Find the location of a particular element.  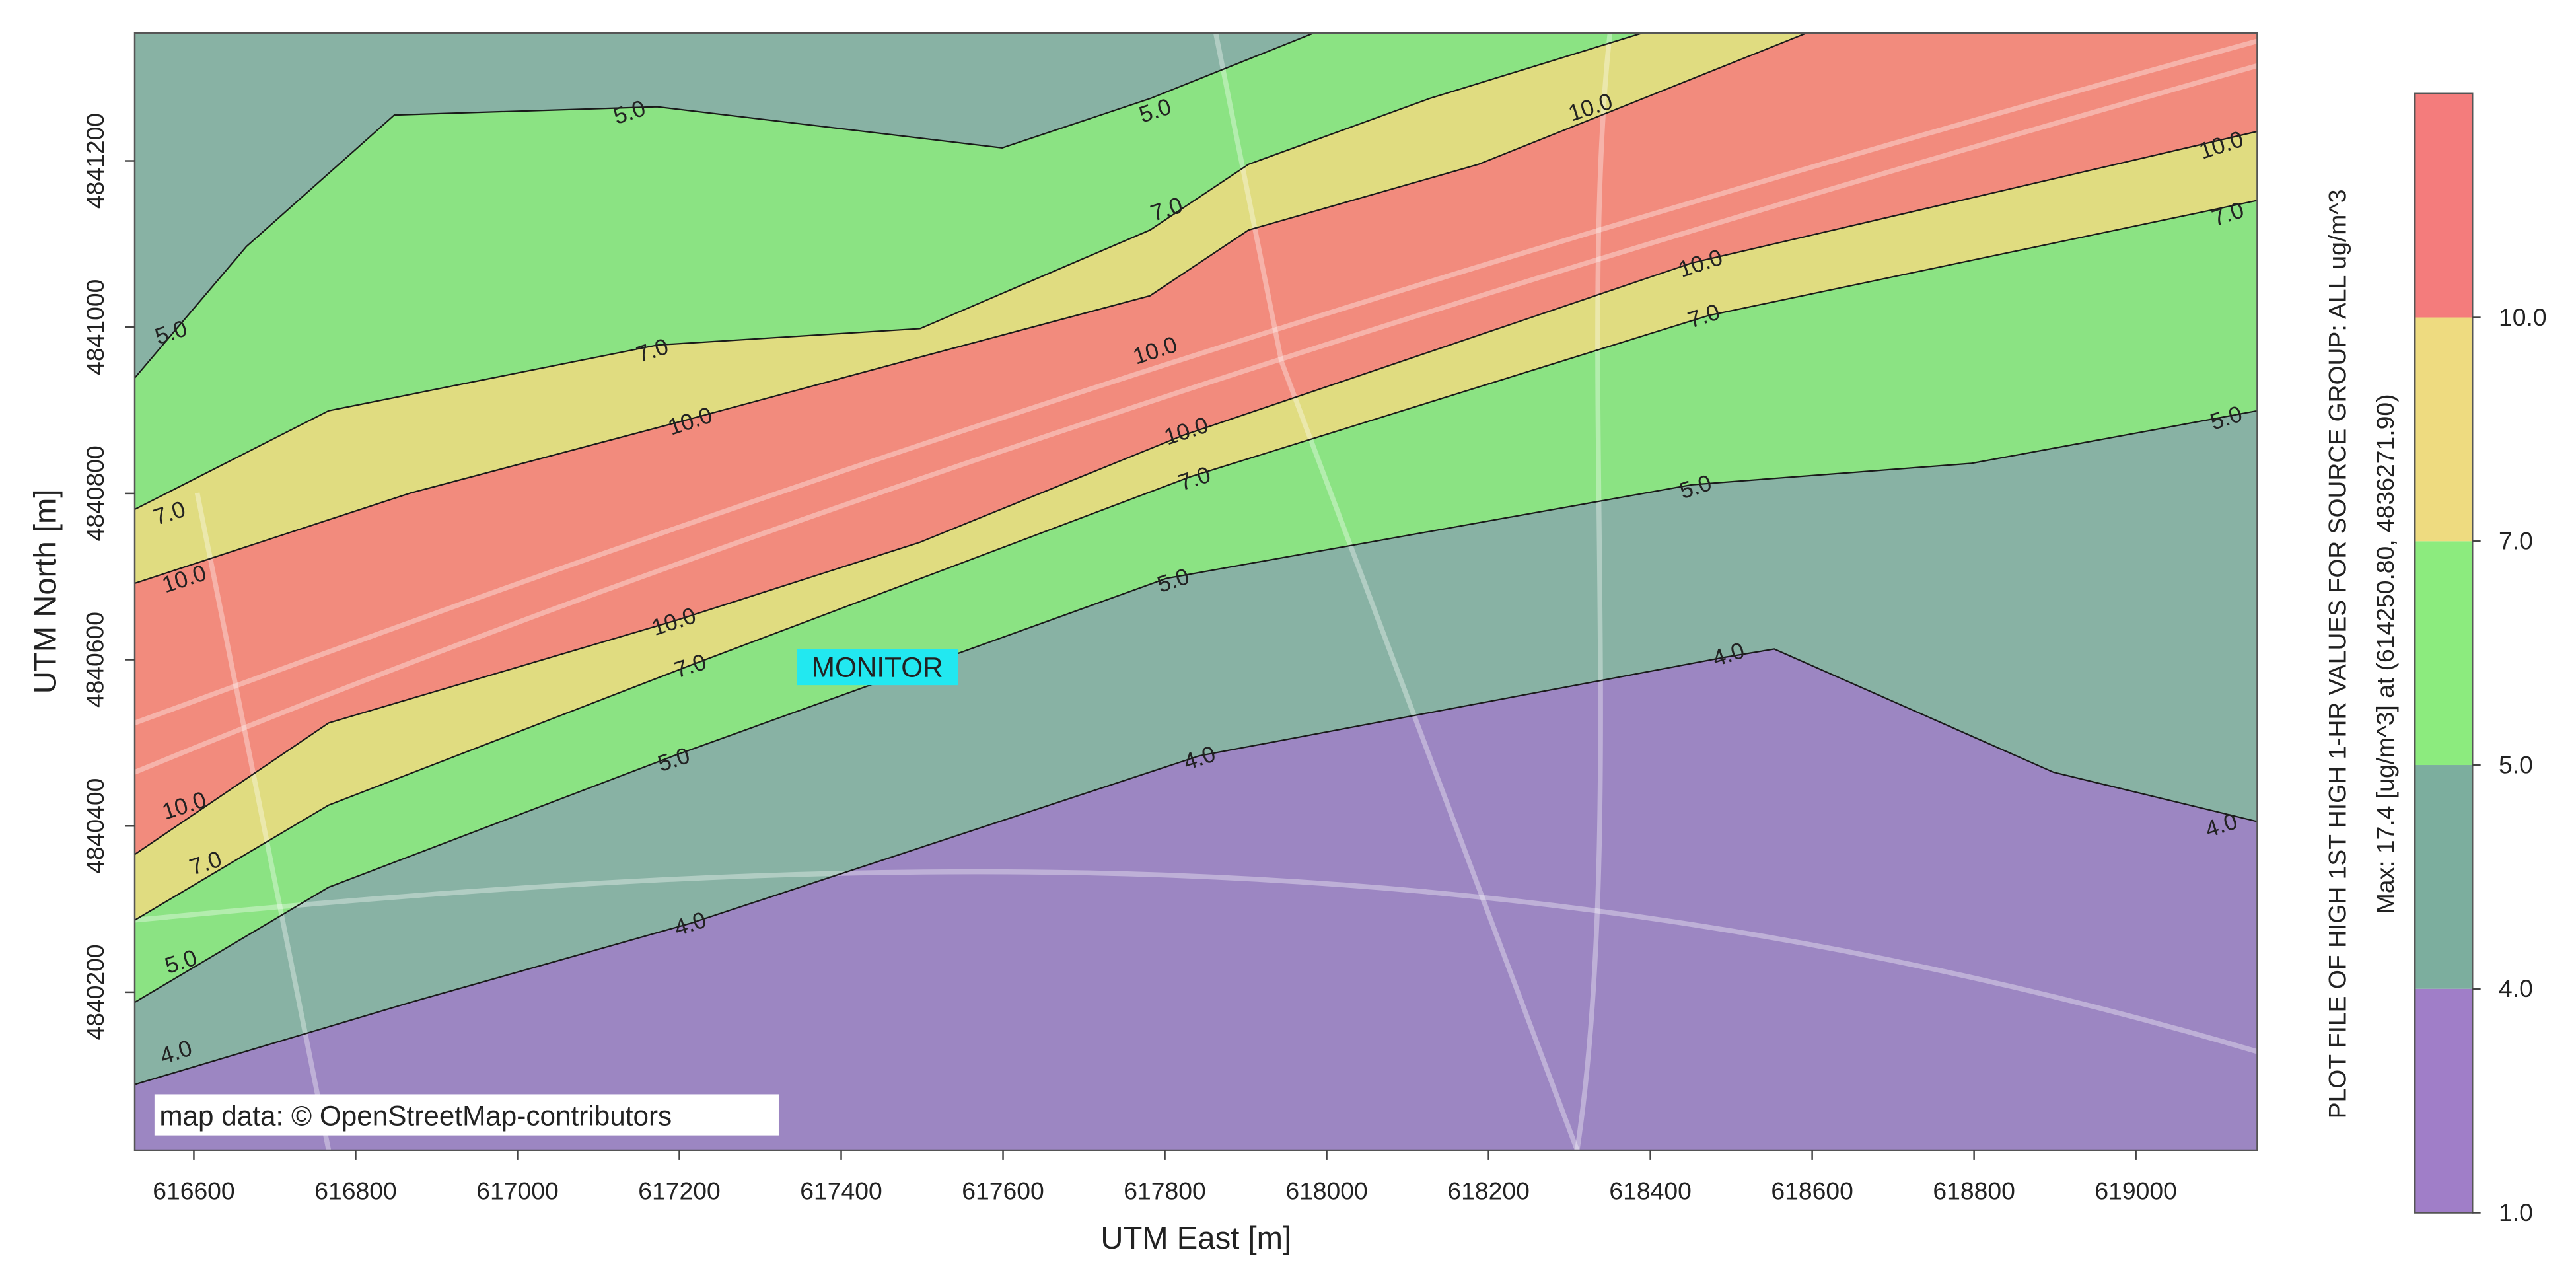

x-tick-label: 617000 is located at coordinates (517, 1191).